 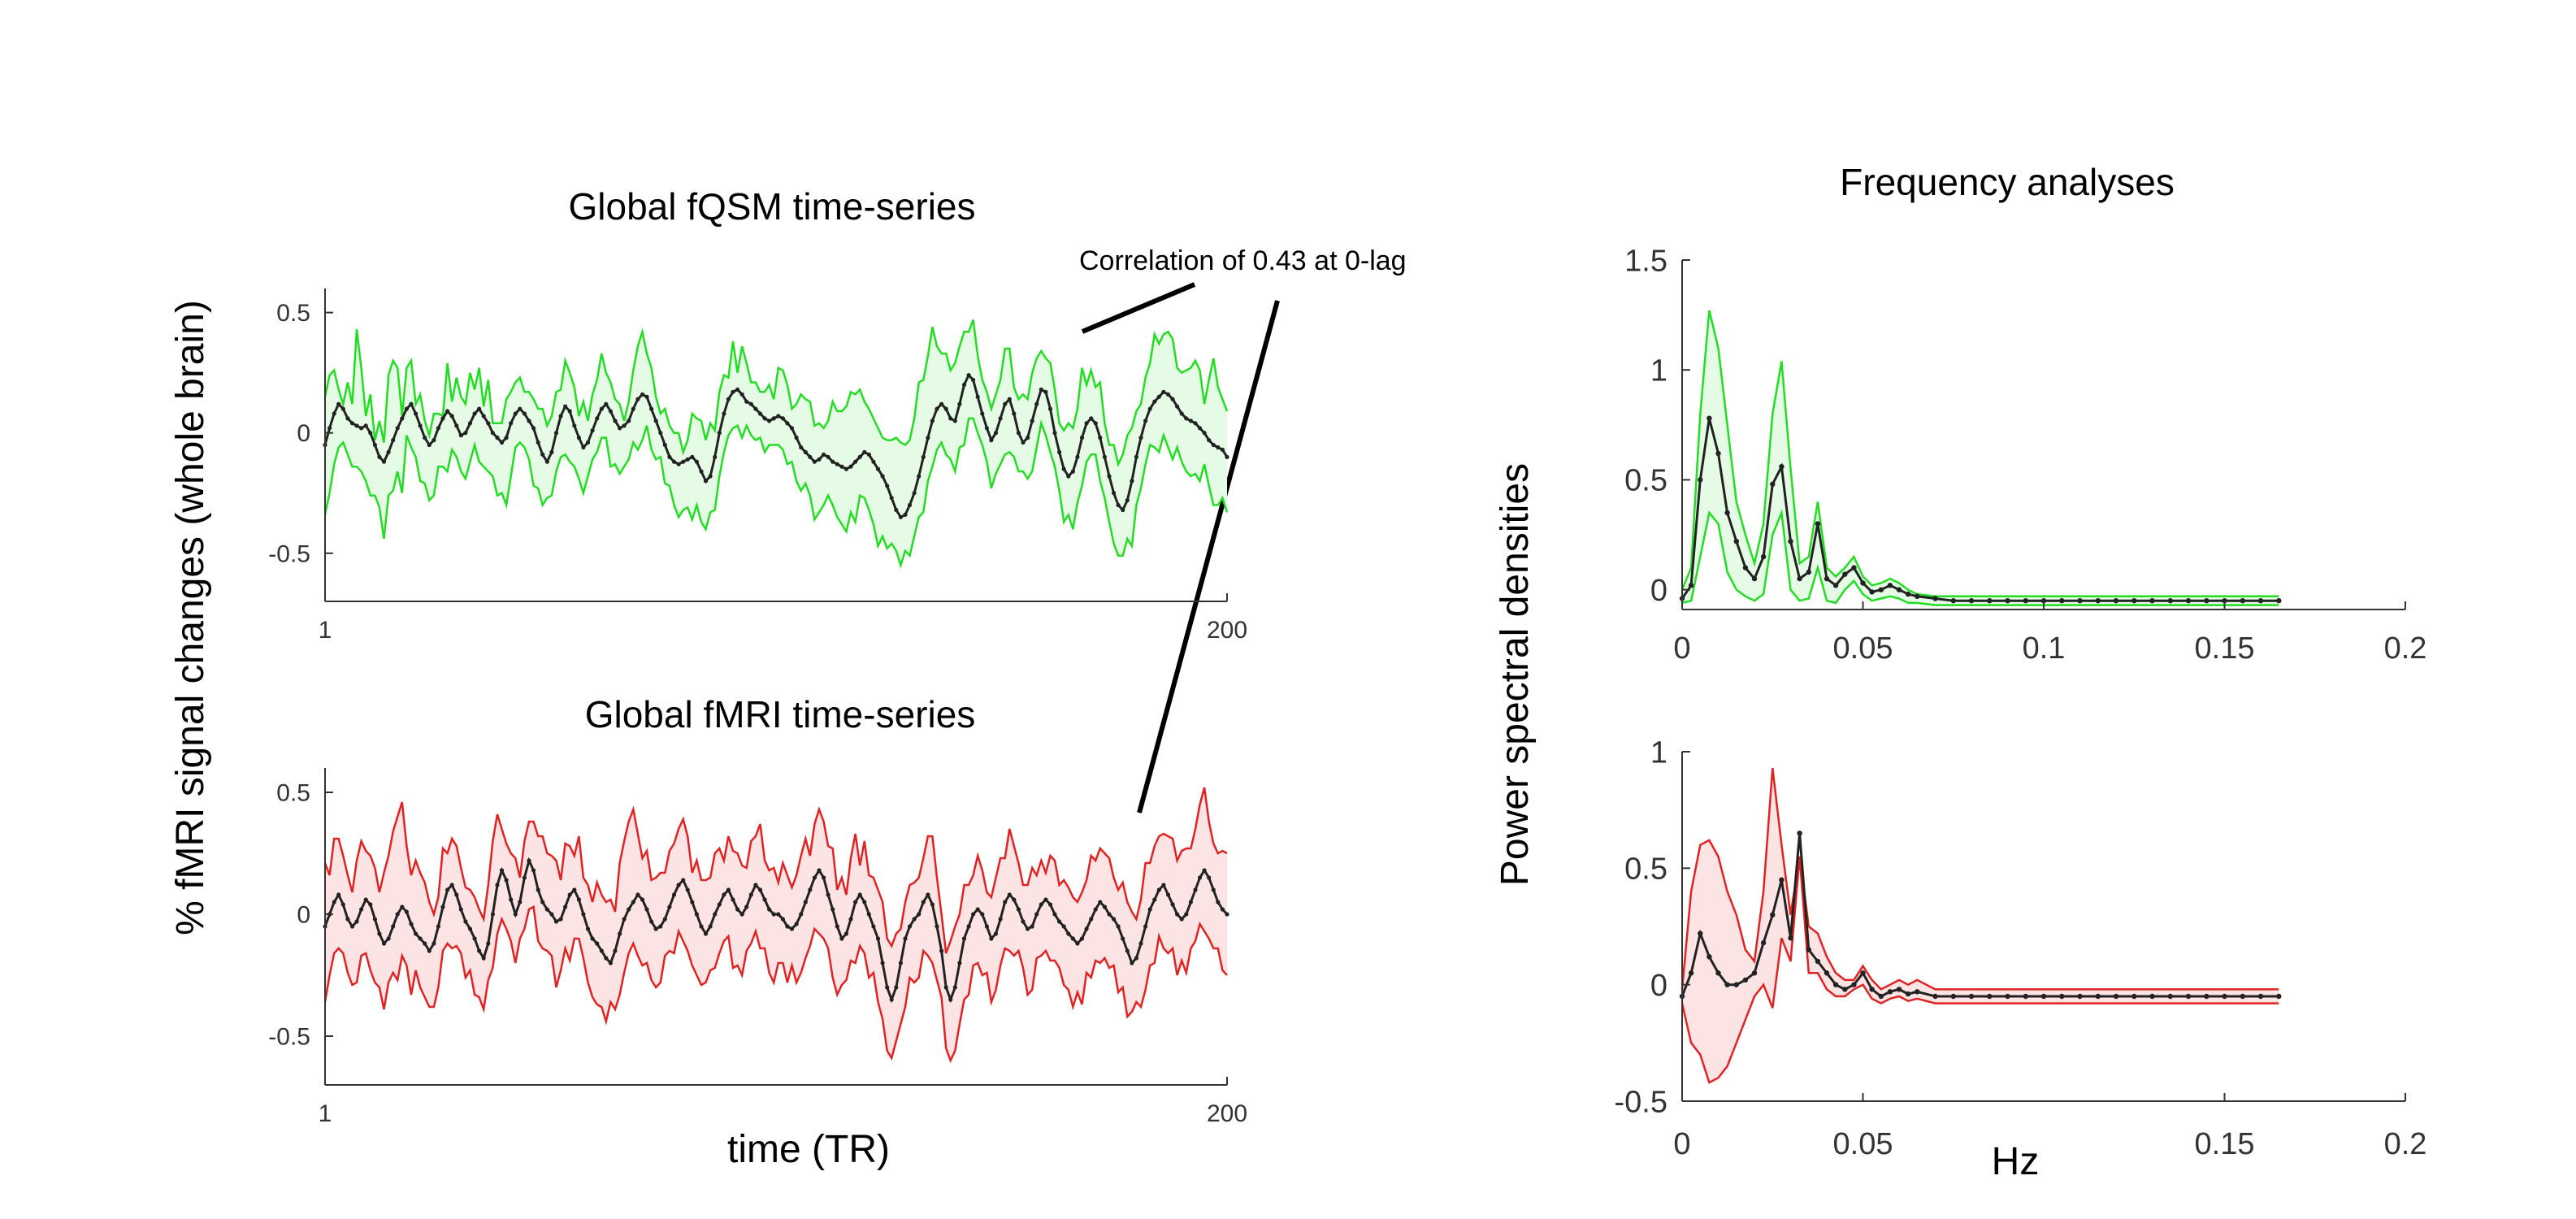 I want to click on annotation-pointer-top, so click(x=1138, y=308).